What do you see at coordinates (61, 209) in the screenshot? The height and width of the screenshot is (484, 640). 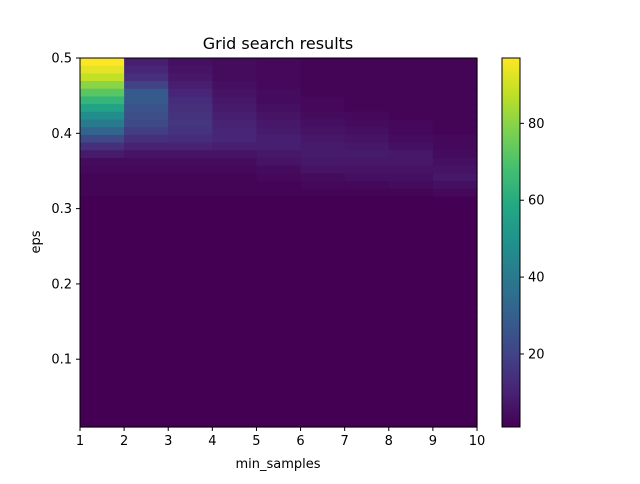 I see `y-tick-label: 0.3` at bounding box center [61, 209].